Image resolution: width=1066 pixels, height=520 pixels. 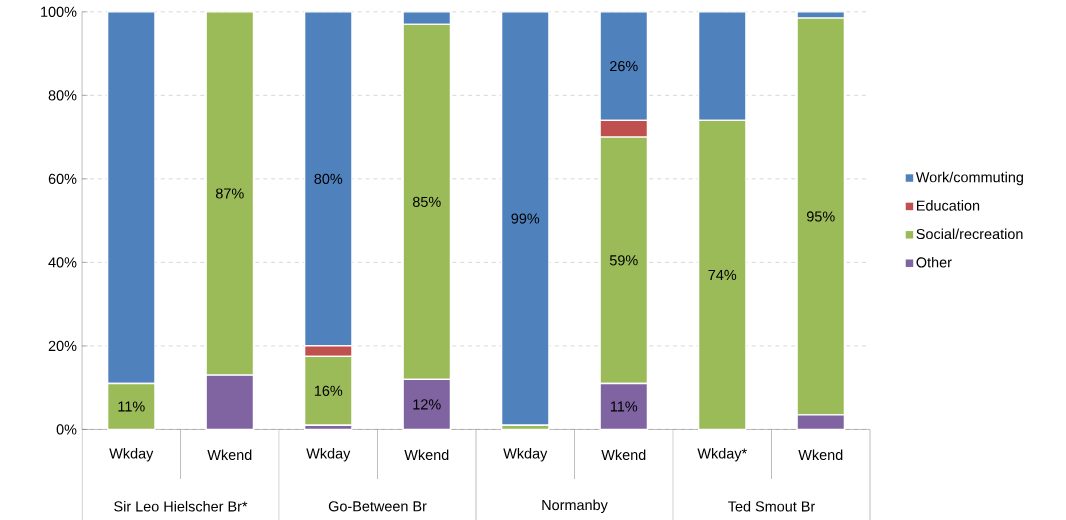 What do you see at coordinates (62, 95) in the screenshot?
I see `y-tick-label: 80%` at bounding box center [62, 95].